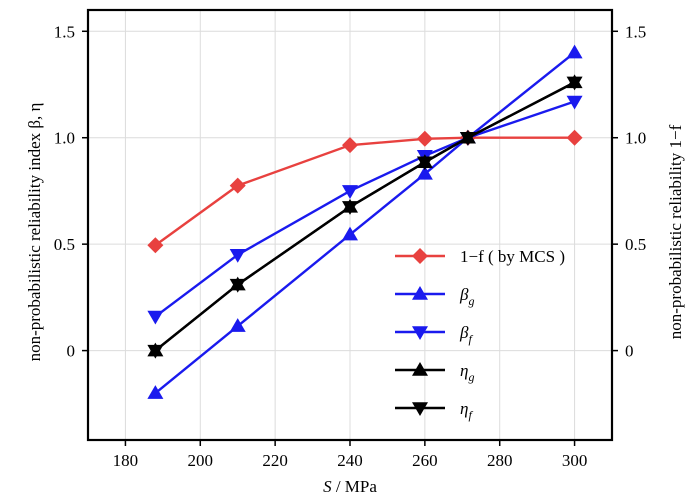  Describe the element at coordinates (434, 372) in the screenshot. I see `legend-entry: ηg` at that location.